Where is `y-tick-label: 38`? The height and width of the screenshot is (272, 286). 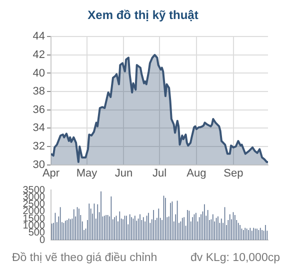 y-tick-label: 38 is located at coordinates (38, 92).